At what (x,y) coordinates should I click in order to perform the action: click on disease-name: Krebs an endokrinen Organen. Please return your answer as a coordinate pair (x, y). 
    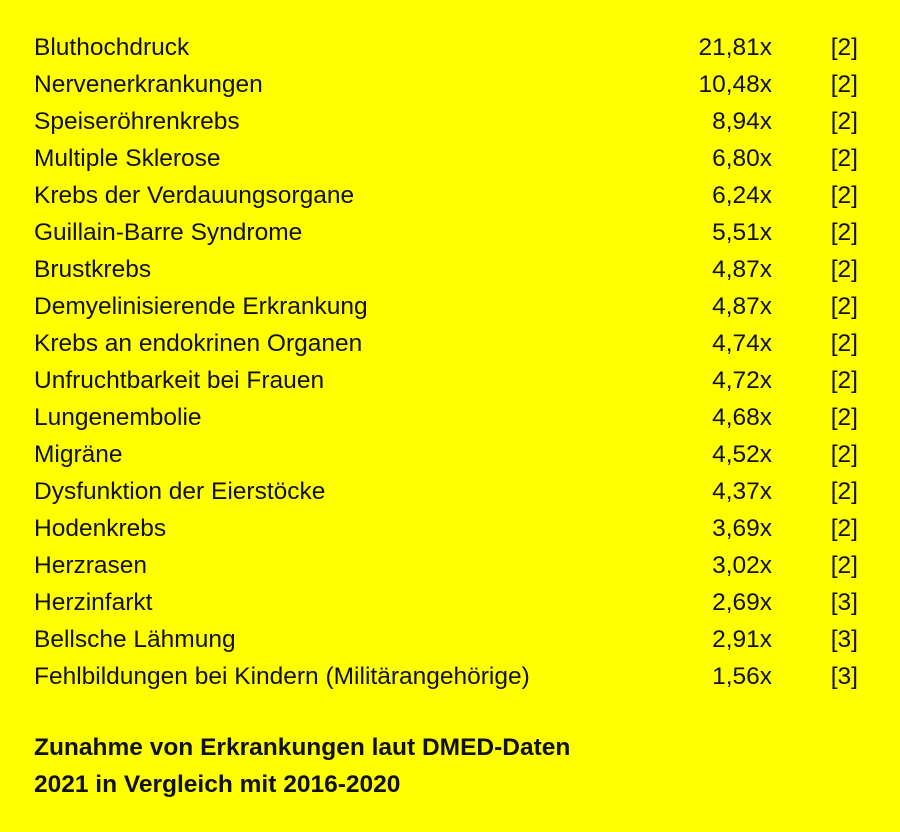
    Looking at the image, I should click on (198, 343).